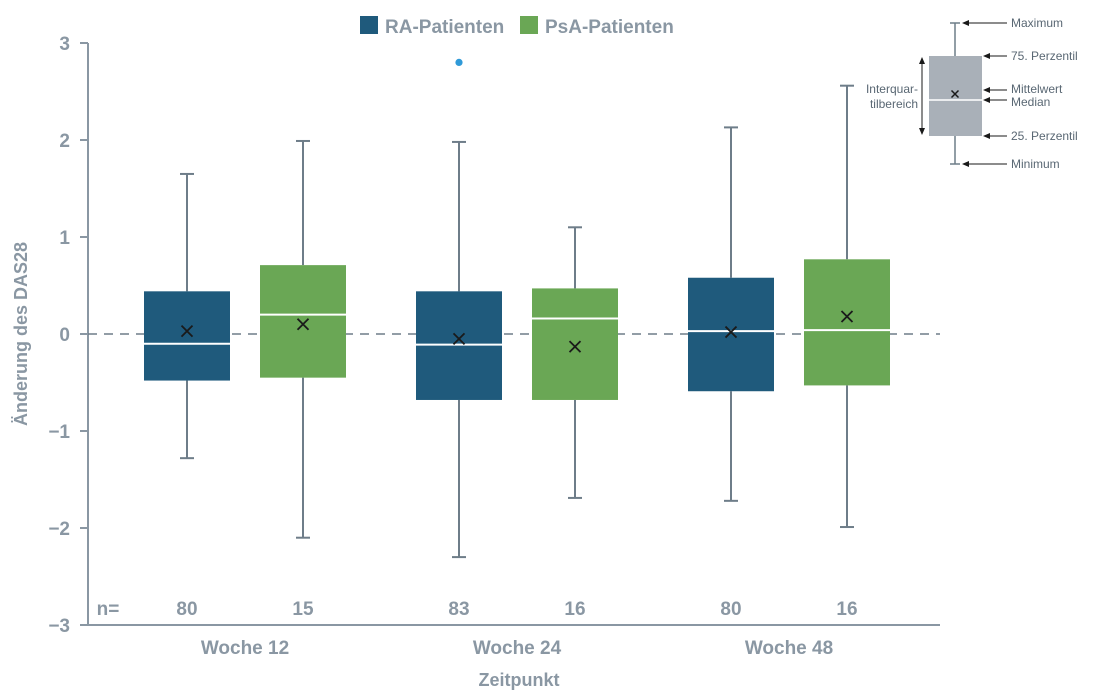  Describe the element at coordinates (64, 44) in the screenshot. I see `y-tick-label: 3` at that location.